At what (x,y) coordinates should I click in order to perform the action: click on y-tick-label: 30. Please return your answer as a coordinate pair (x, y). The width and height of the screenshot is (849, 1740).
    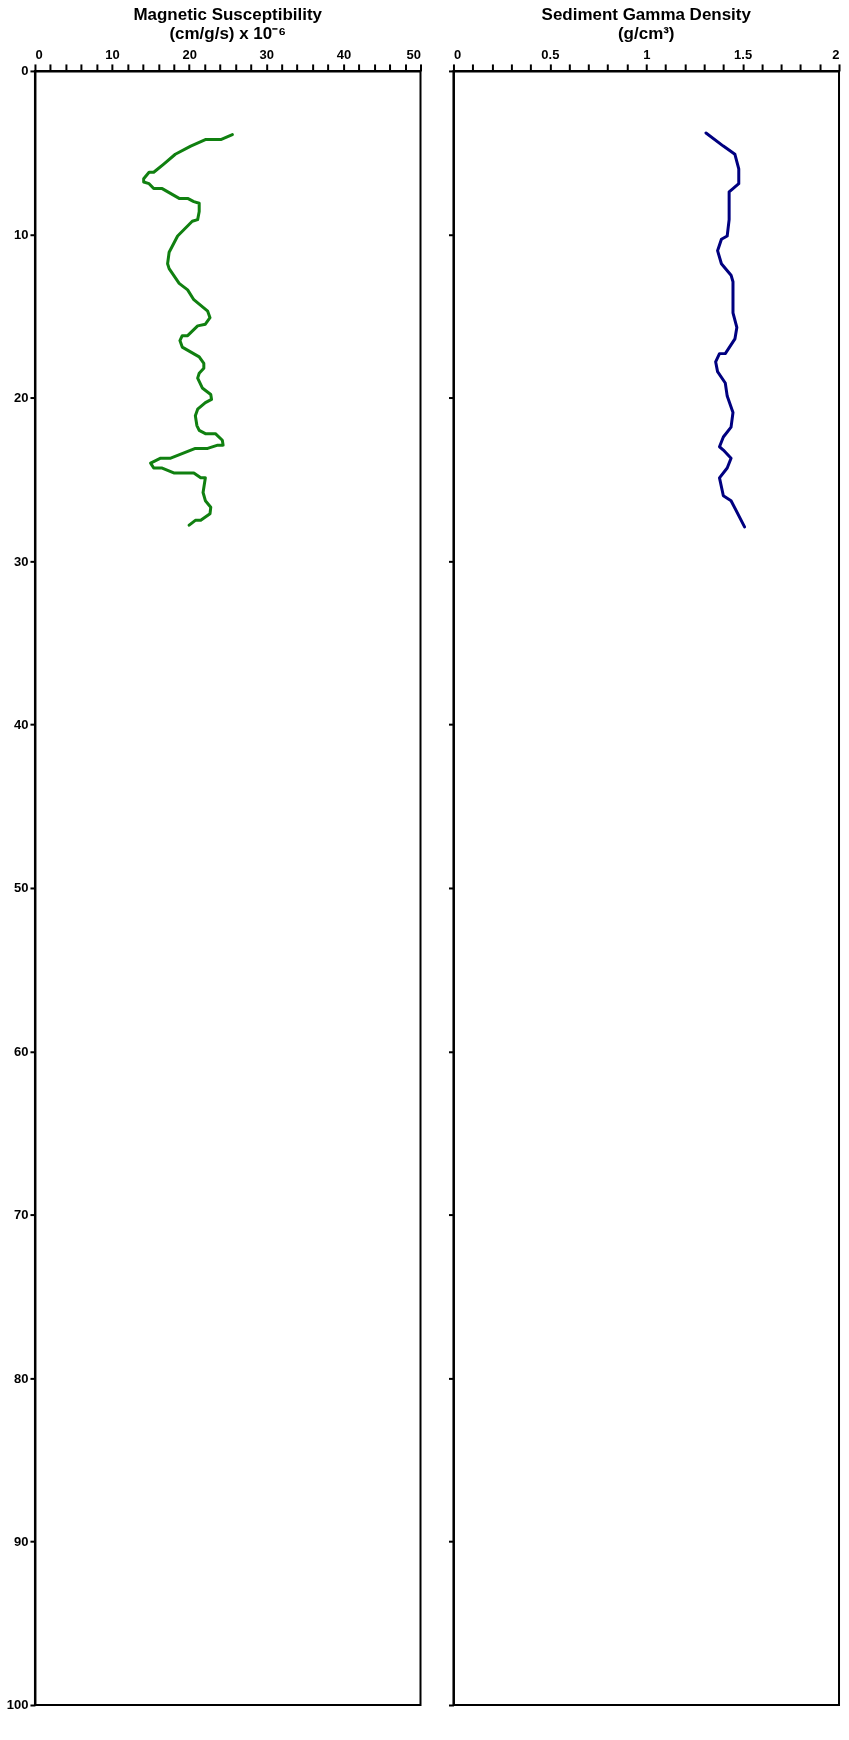
    Looking at the image, I should click on (21, 561).